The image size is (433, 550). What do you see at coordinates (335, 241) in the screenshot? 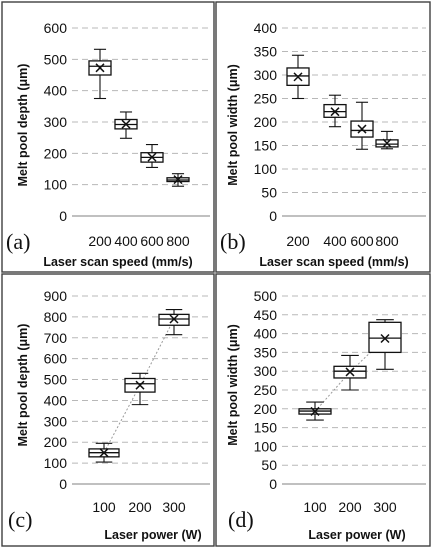
I see `panel-b-xtick-label: 400` at bounding box center [335, 241].